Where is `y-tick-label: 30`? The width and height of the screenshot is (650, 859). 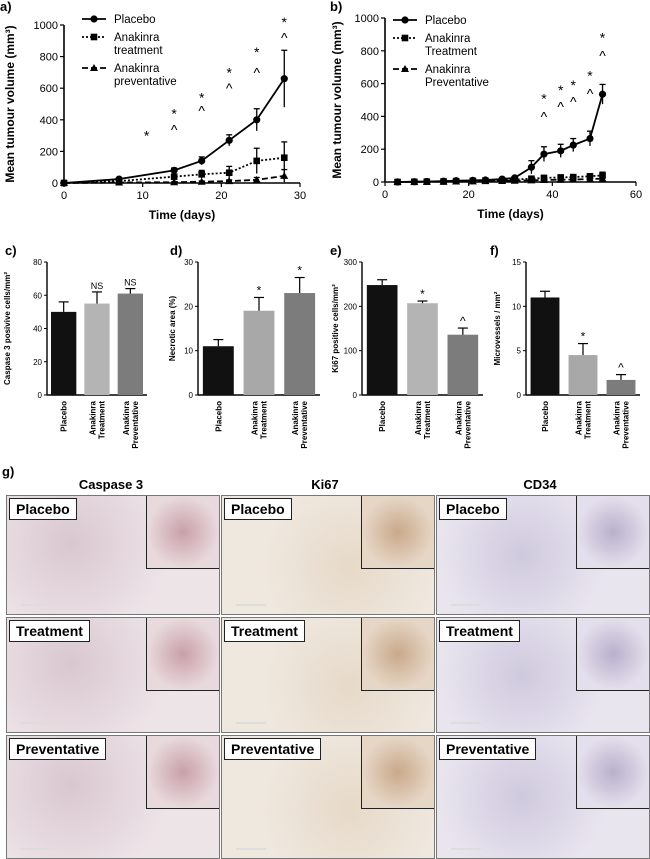 y-tick-label: 30 is located at coordinates (188, 262).